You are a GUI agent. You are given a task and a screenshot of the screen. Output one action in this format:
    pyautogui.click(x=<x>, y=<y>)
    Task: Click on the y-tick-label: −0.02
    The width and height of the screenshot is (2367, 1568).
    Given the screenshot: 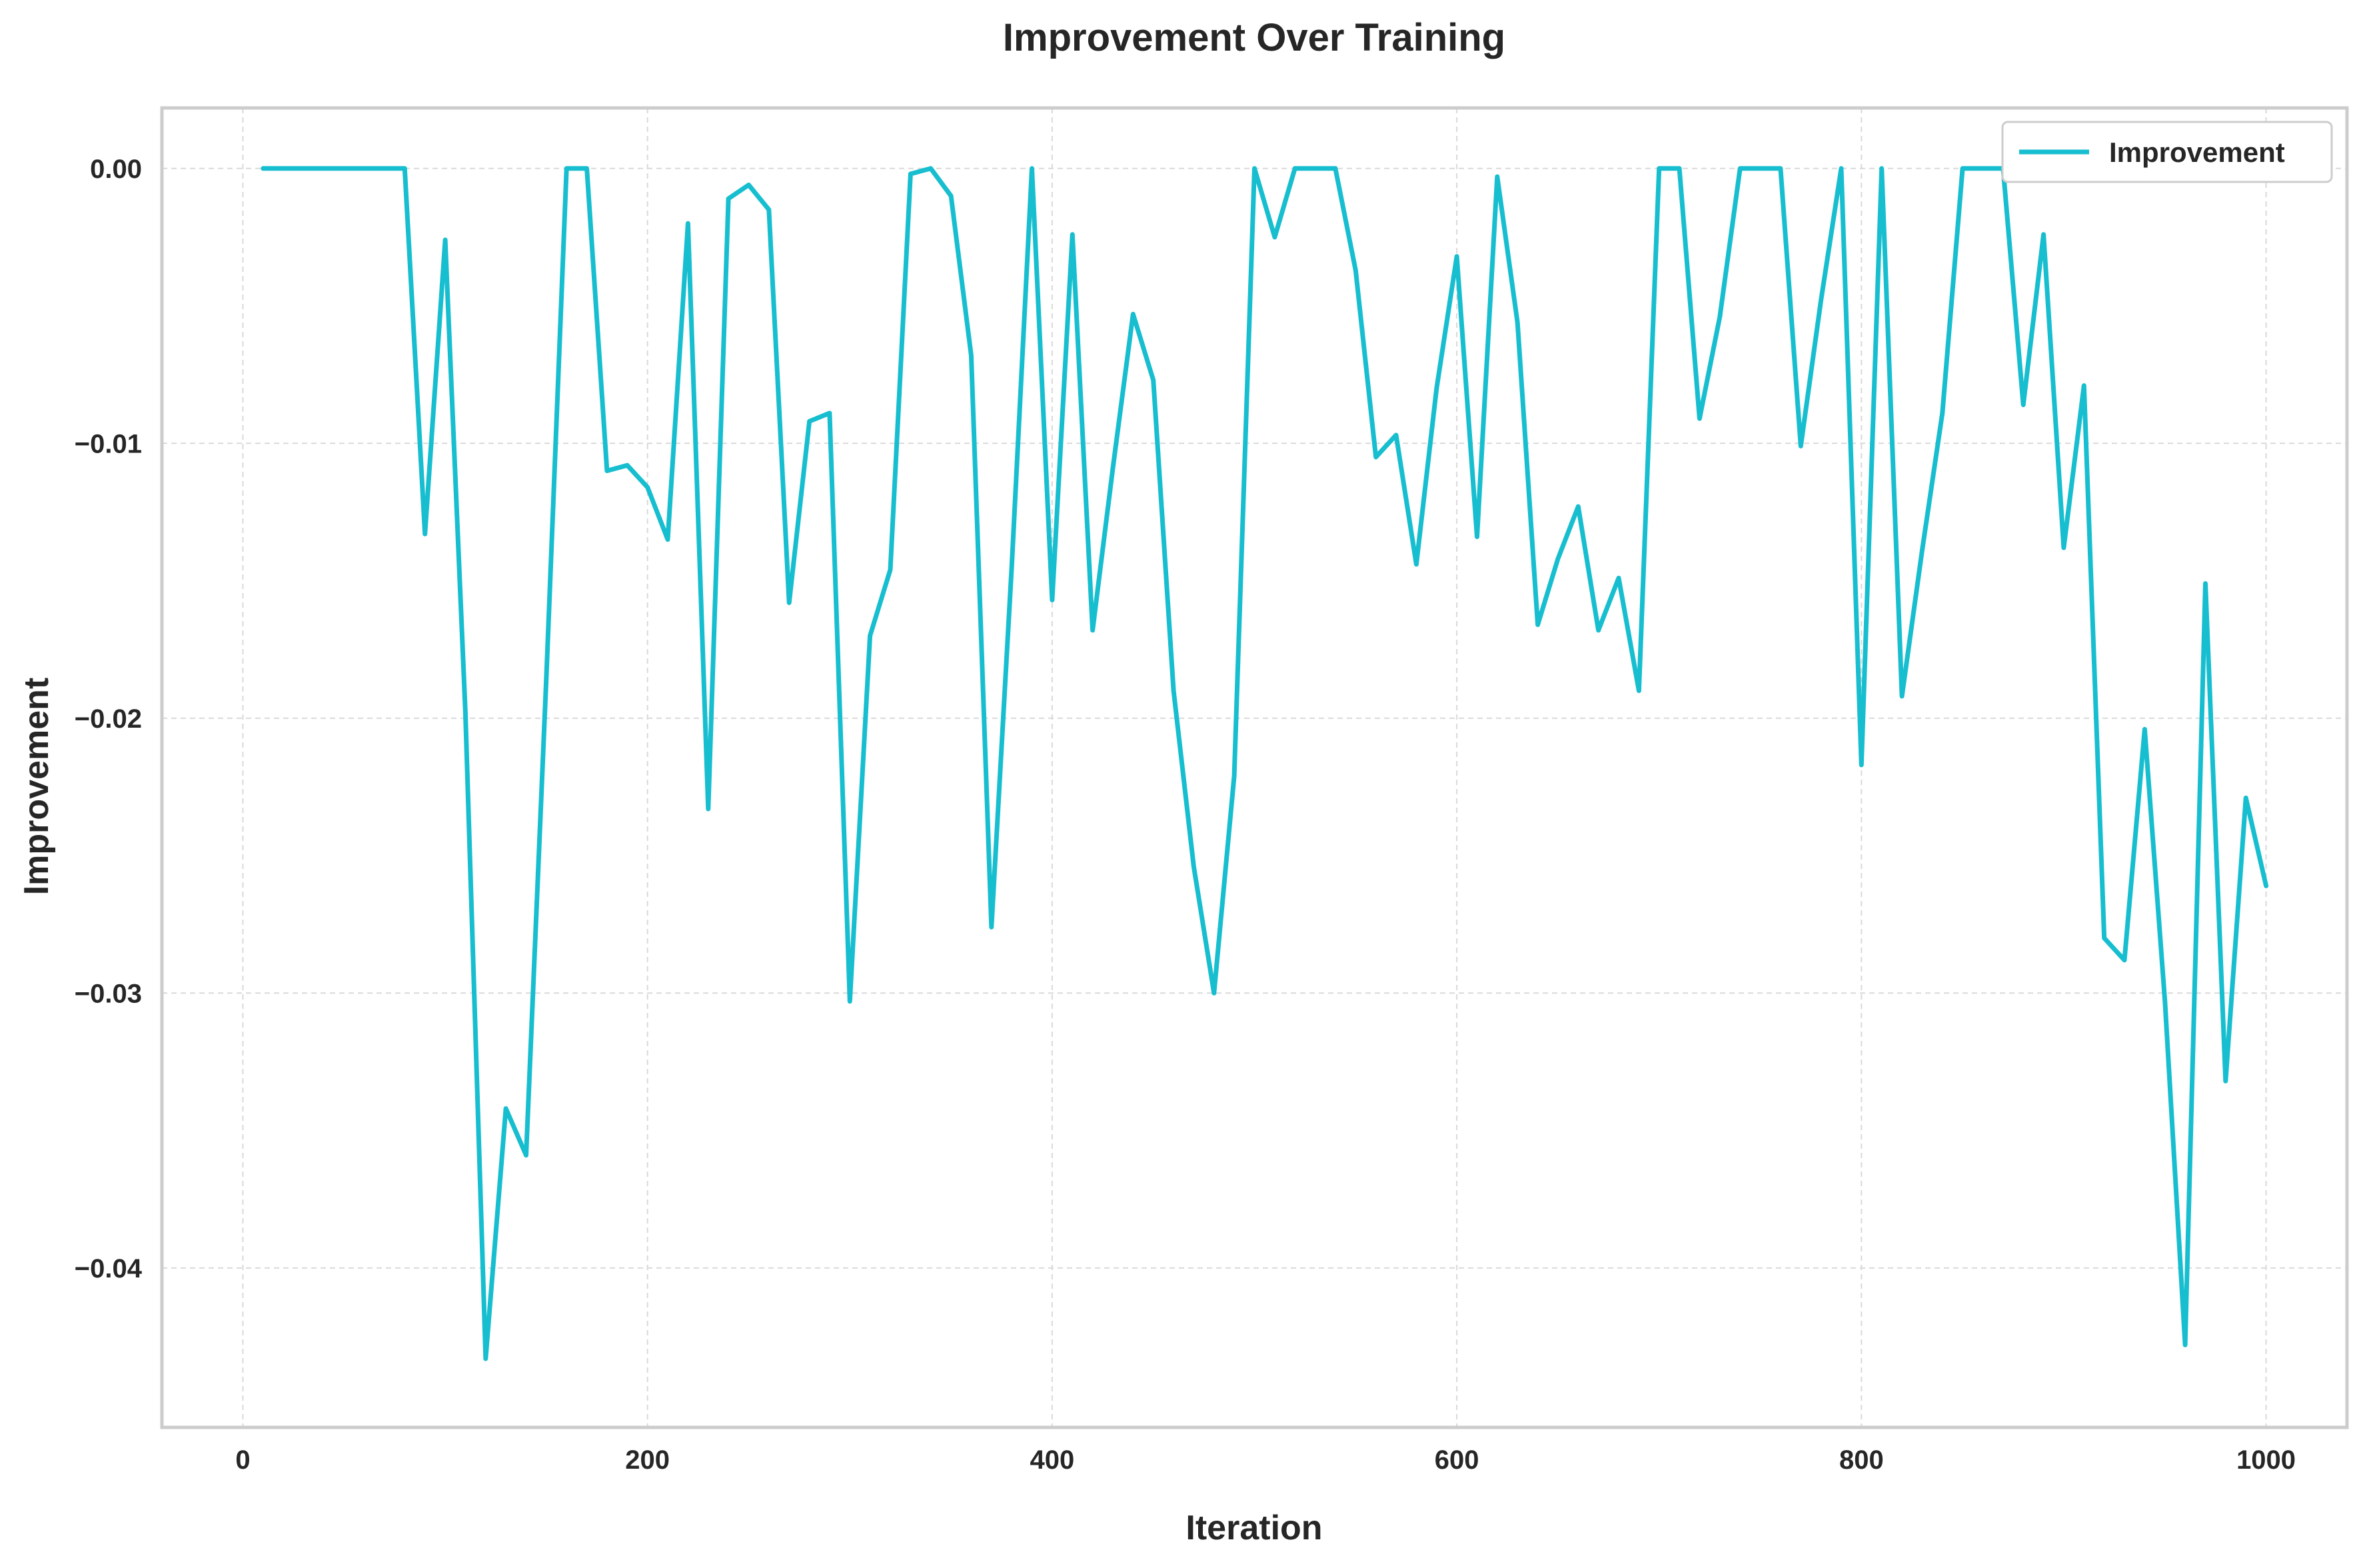 What is the action you would take?
    pyautogui.click(x=108, y=719)
    